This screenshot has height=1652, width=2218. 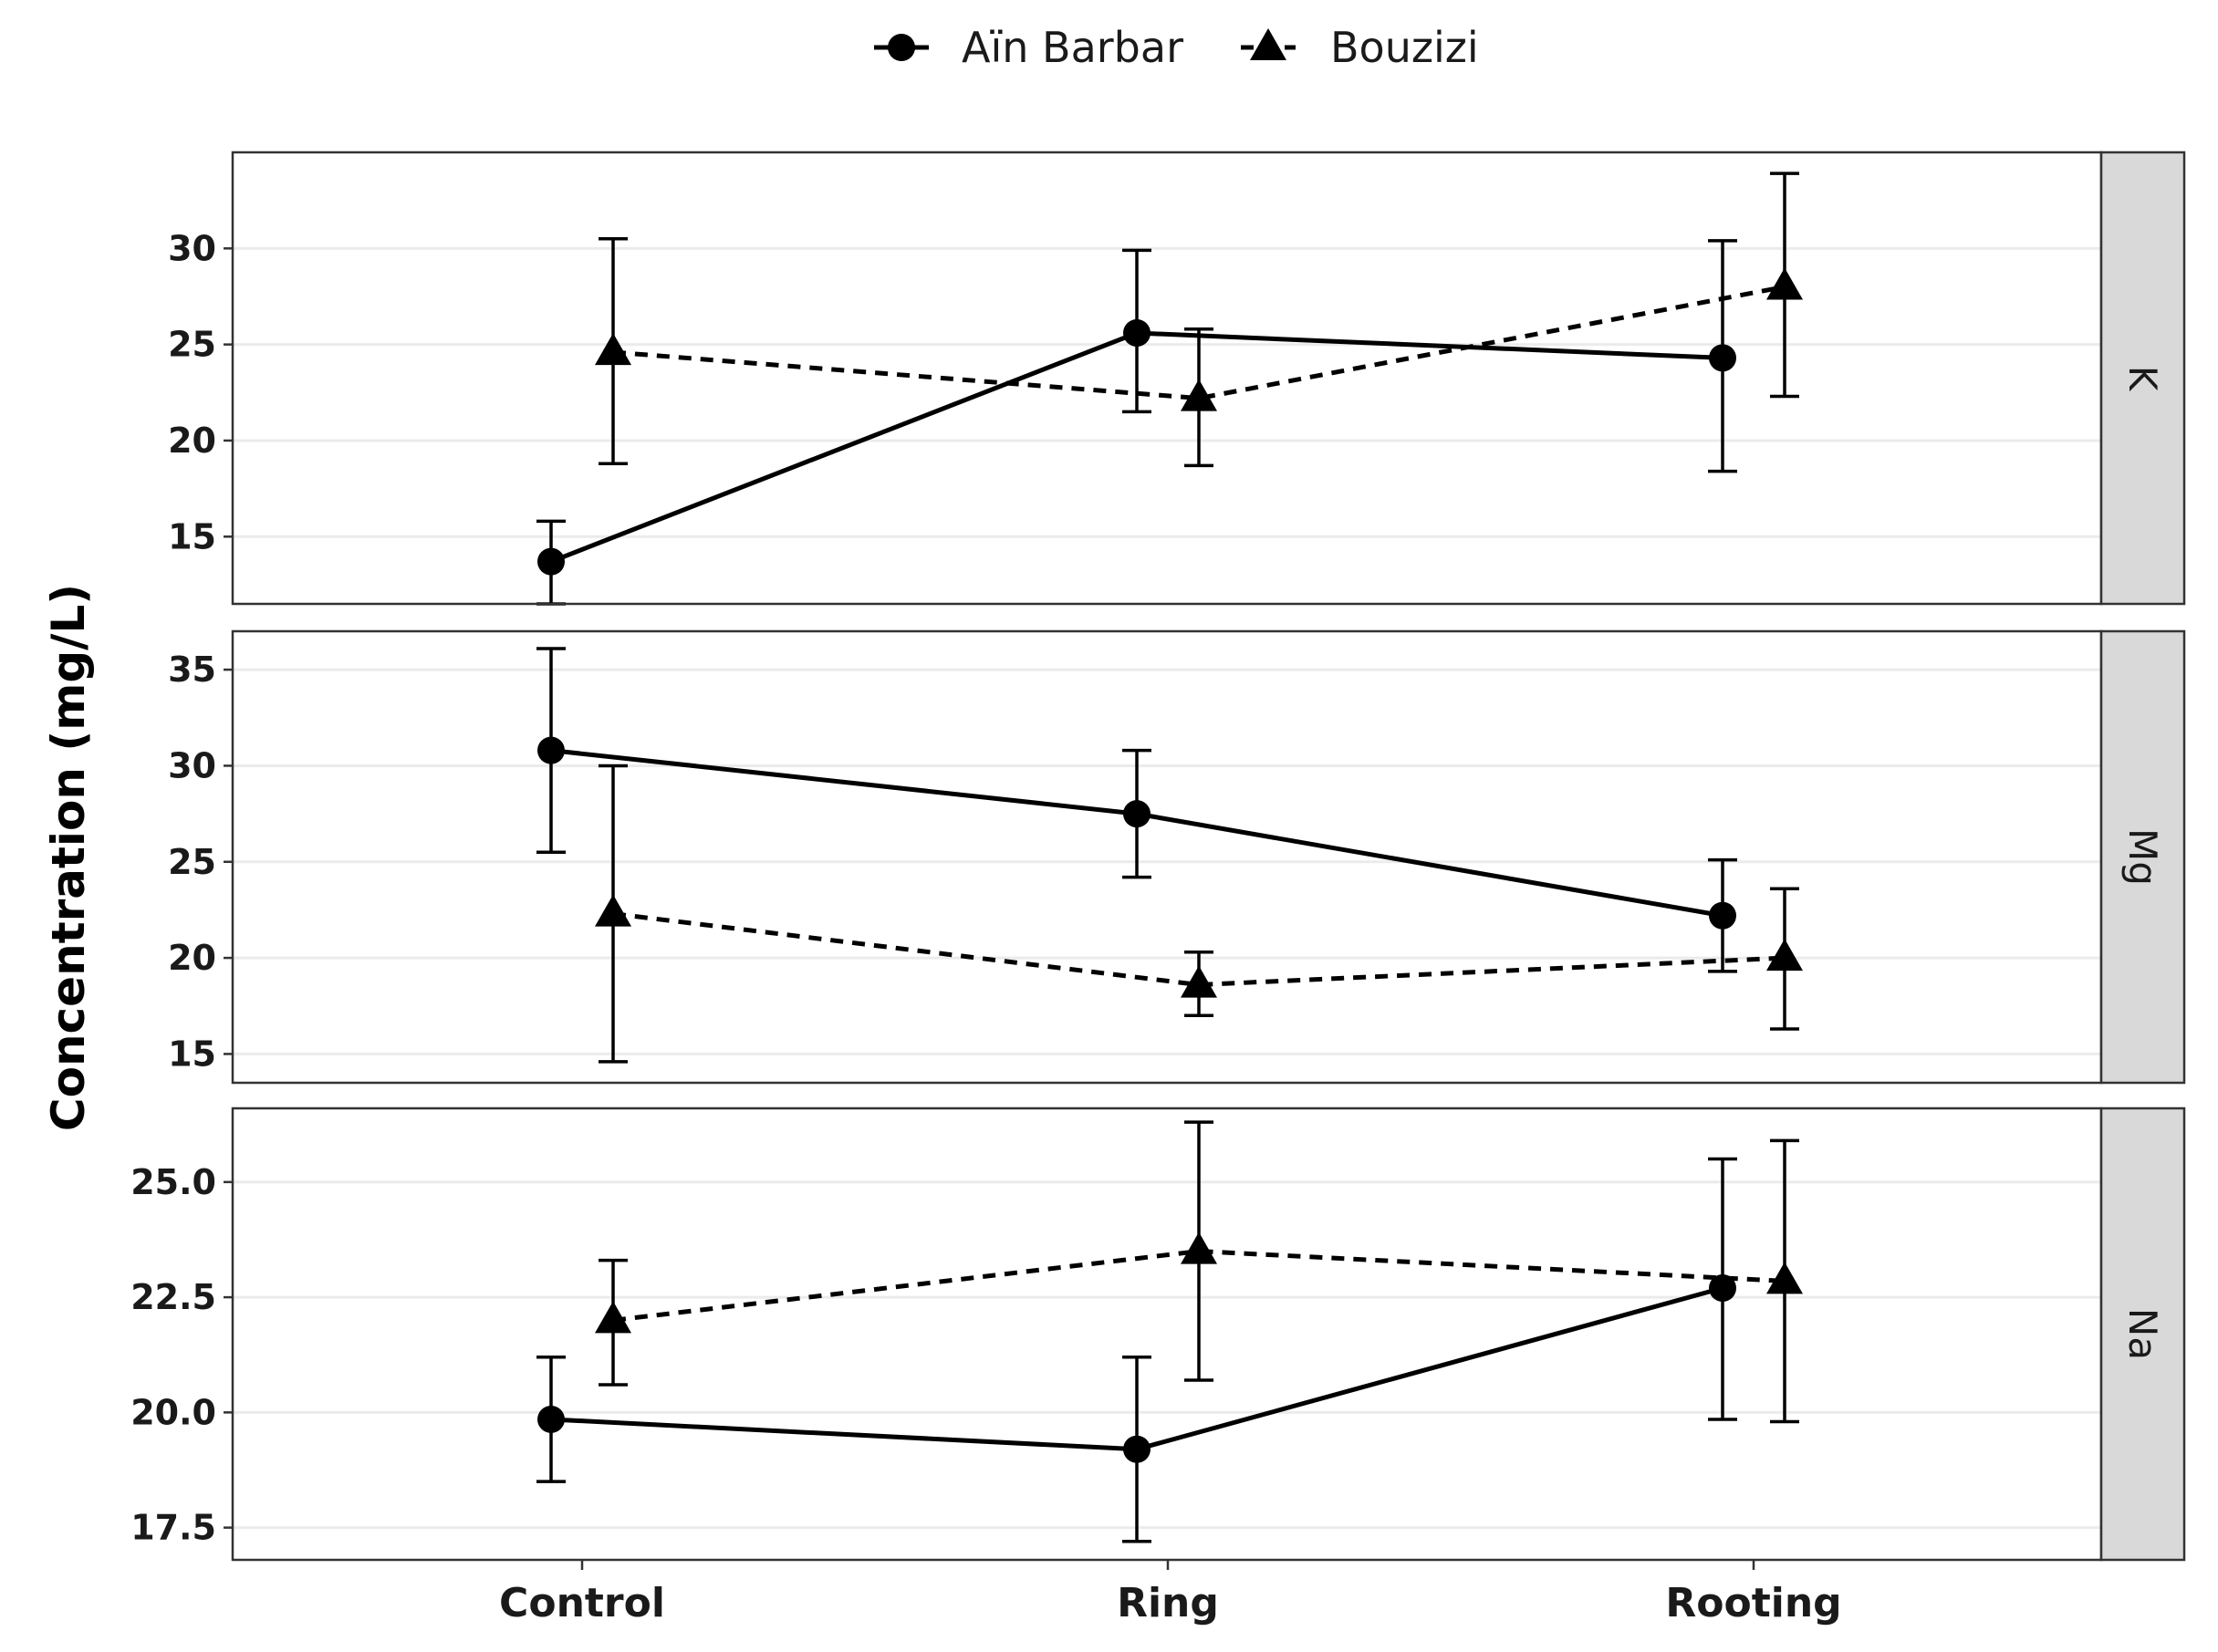 I want to click on legend-key-bouzizi, so click(x=1268, y=44).